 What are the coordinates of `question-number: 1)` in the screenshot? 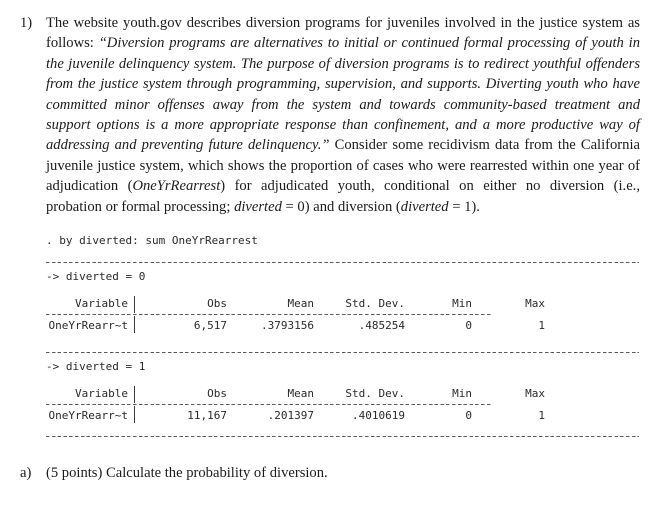 It's located at (26, 23).